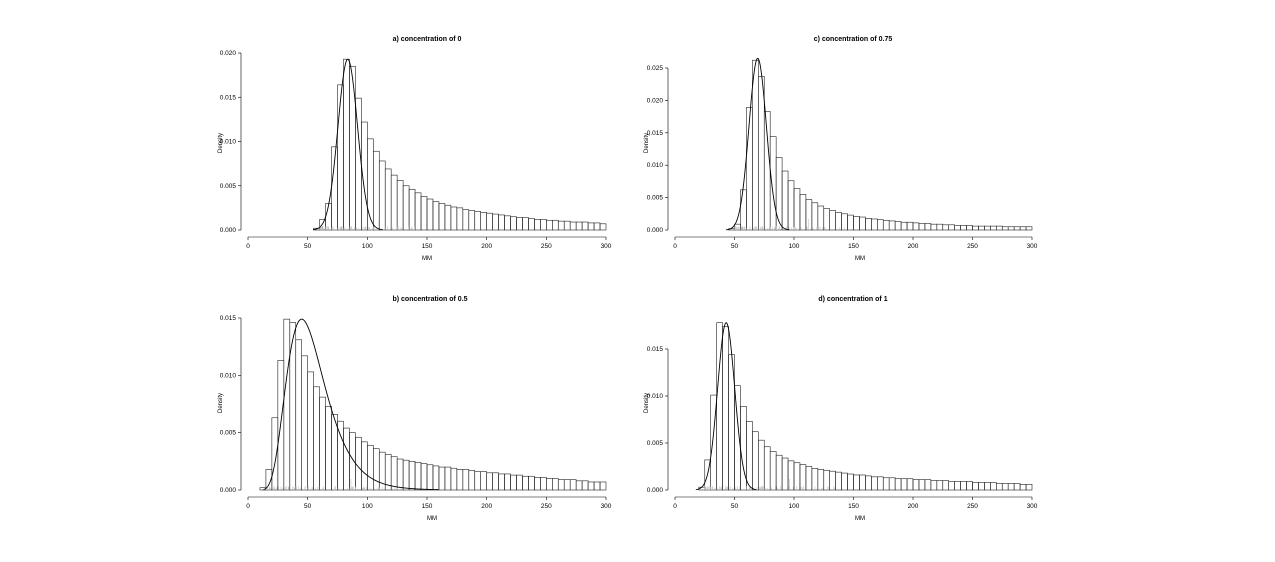  I want to click on panel-c-title: c) concentration of 0.75, so click(853, 39).